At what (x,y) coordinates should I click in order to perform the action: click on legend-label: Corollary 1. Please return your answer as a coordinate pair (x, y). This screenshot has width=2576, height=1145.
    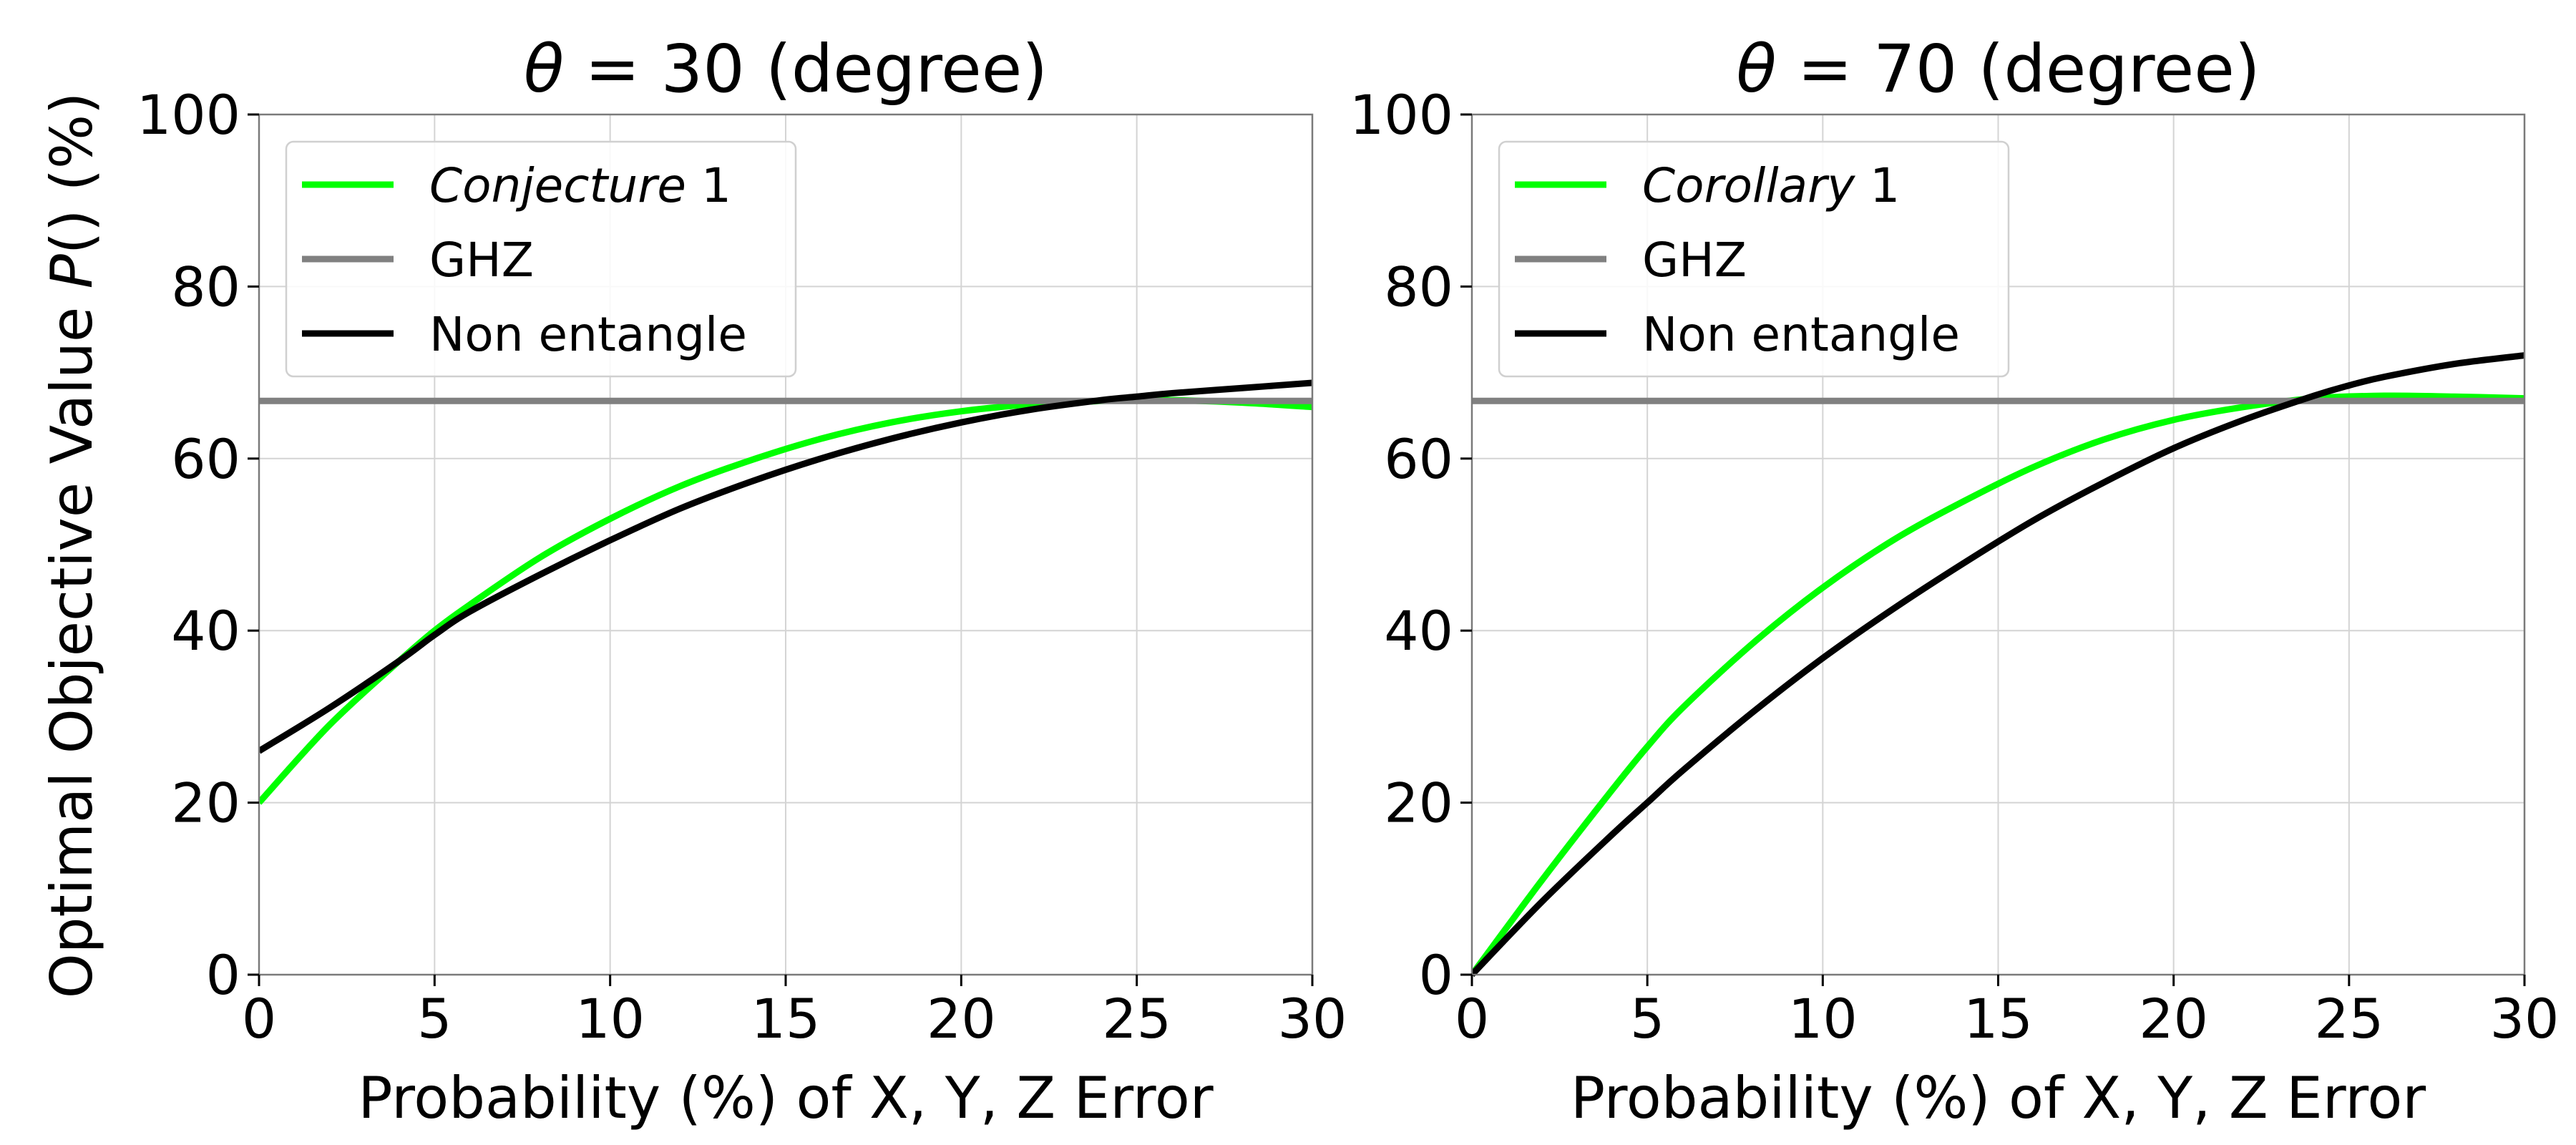
    Looking at the image, I should click on (1771, 185).